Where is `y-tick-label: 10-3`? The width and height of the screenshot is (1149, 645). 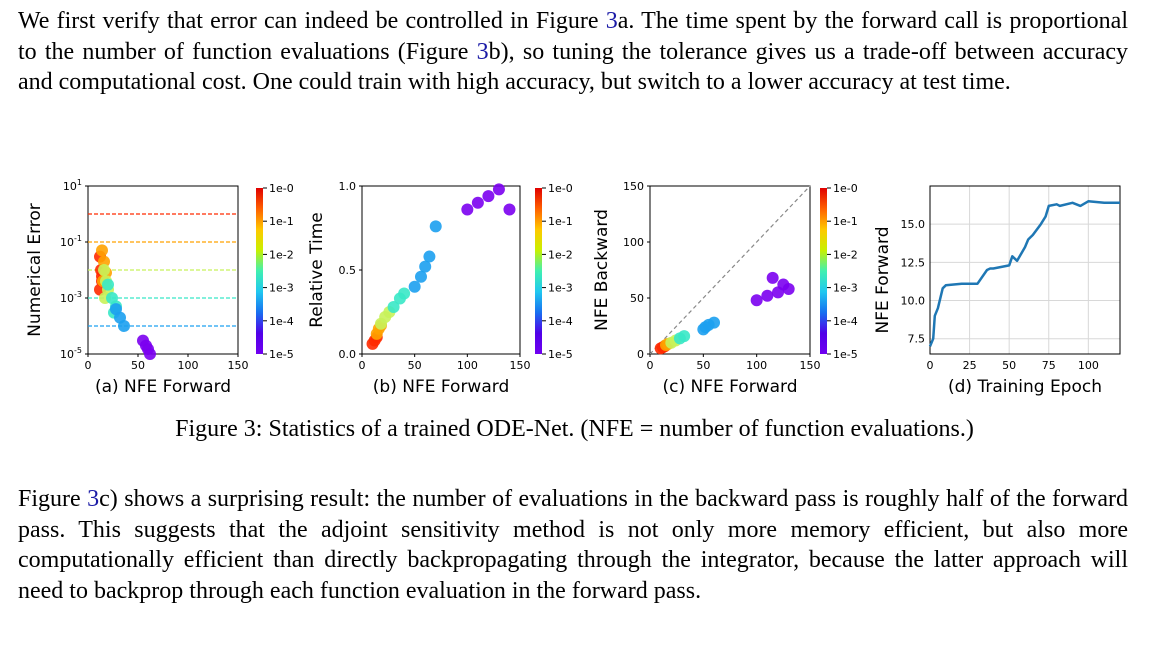 y-tick-label: 10-3 is located at coordinates (71, 297).